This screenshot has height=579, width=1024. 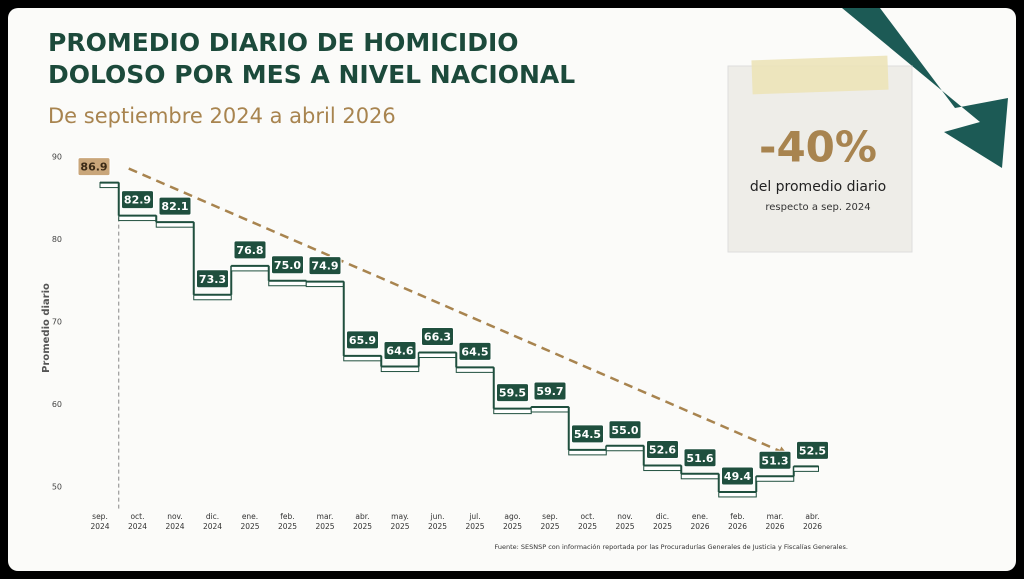 I want to click on data-label: 75.0, so click(x=287, y=265).